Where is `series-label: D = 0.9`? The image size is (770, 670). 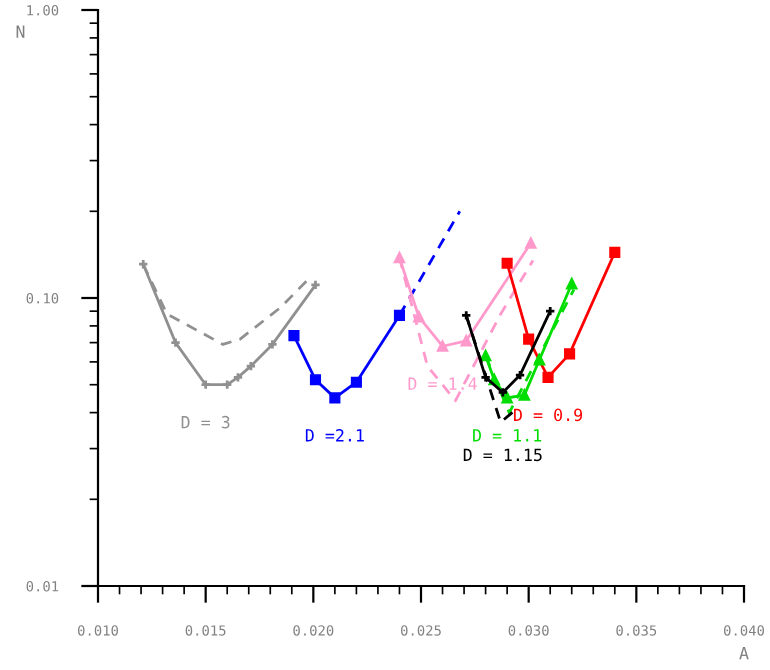
series-label: D = 0.9 is located at coordinates (548, 415).